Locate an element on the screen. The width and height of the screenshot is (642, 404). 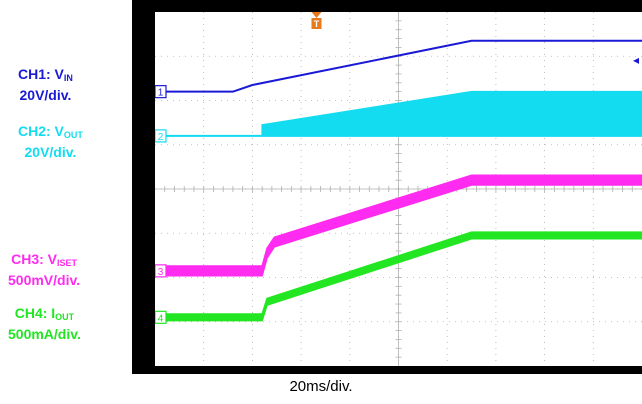
trigger-marker is located at coordinates (316, 23).